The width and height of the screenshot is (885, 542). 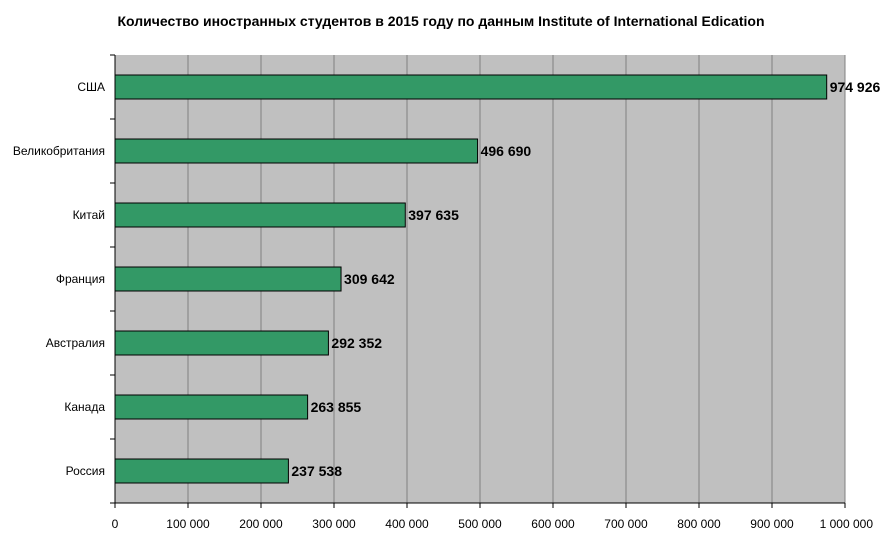 What do you see at coordinates (91, 87) in the screenshot?
I see `category-label: США` at bounding box center [91, 87].